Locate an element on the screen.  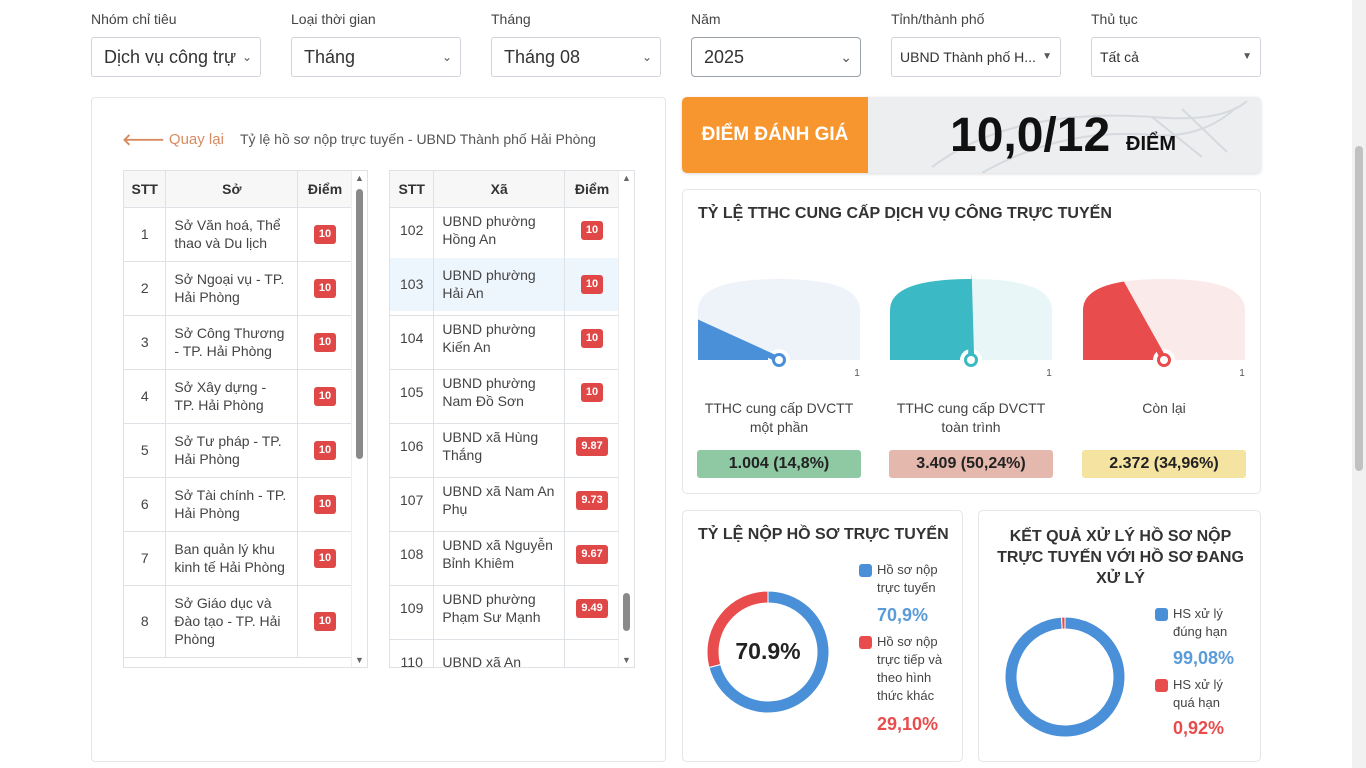
score-badge: 9.73 is located at coordinates (592, 500).